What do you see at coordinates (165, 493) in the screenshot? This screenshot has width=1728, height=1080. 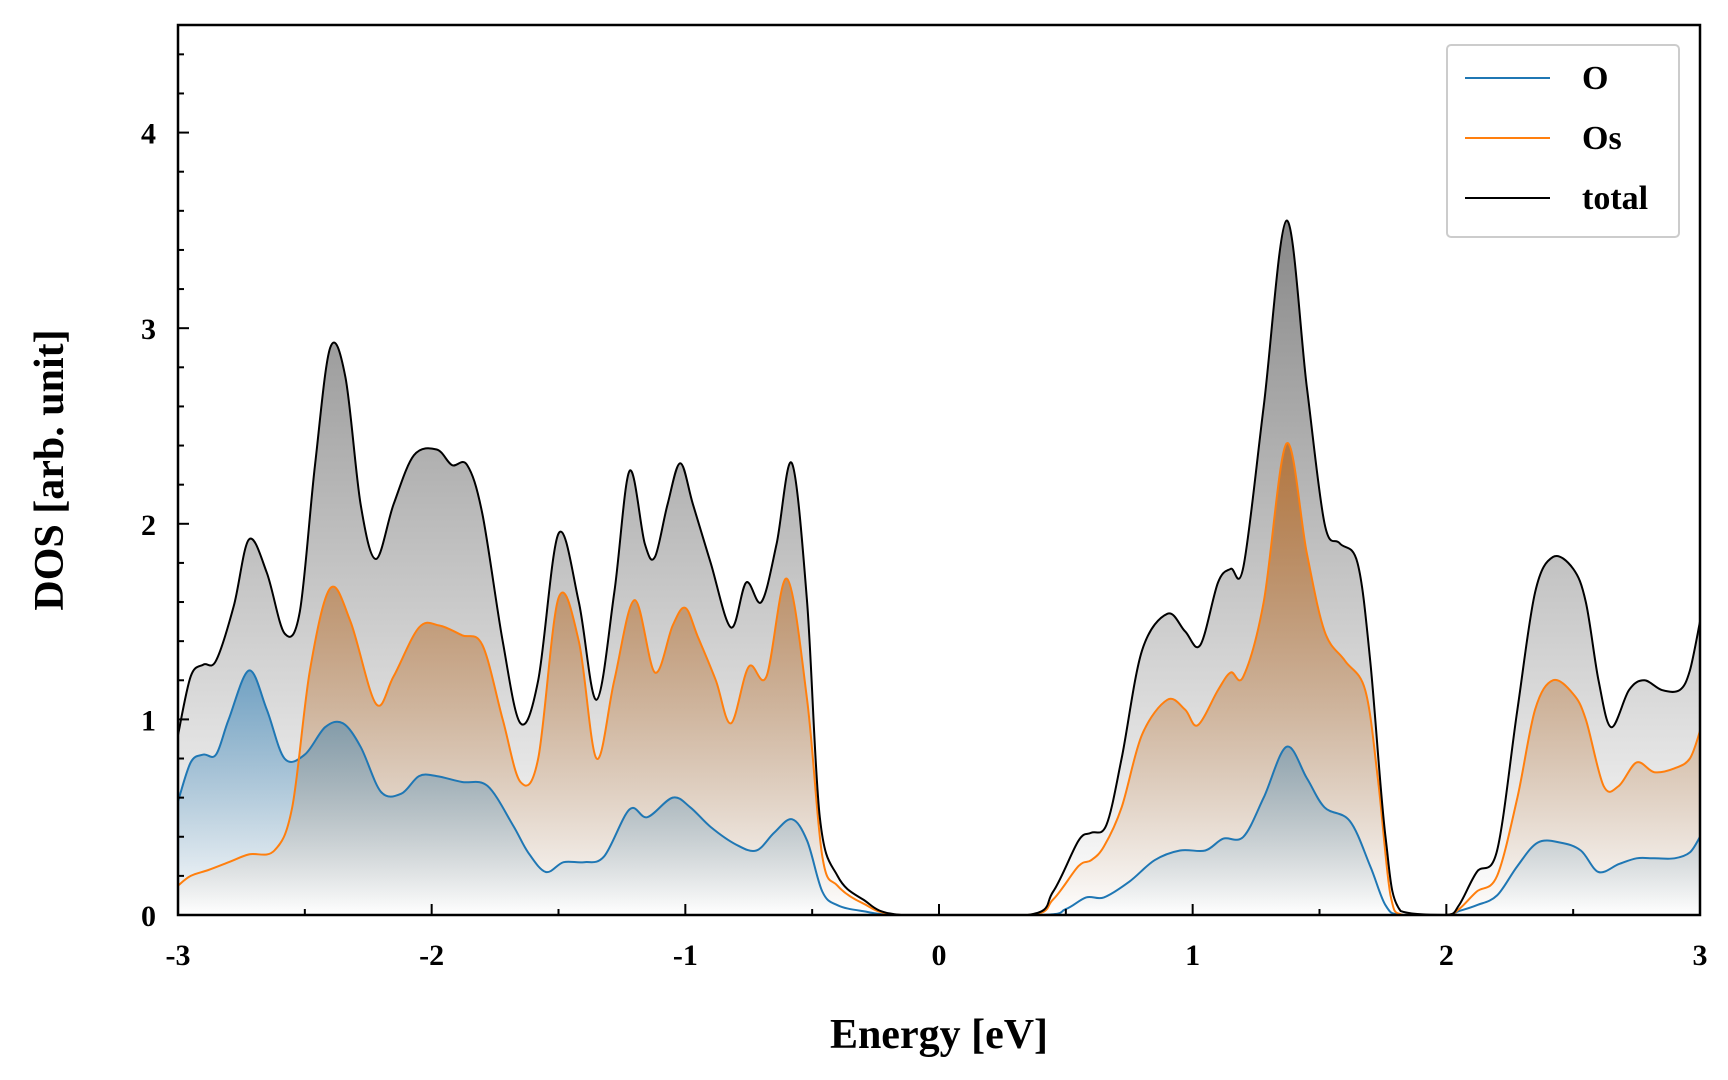 I see `y-axis: 0 1 2 3 4` at bounding box center [165, 493].